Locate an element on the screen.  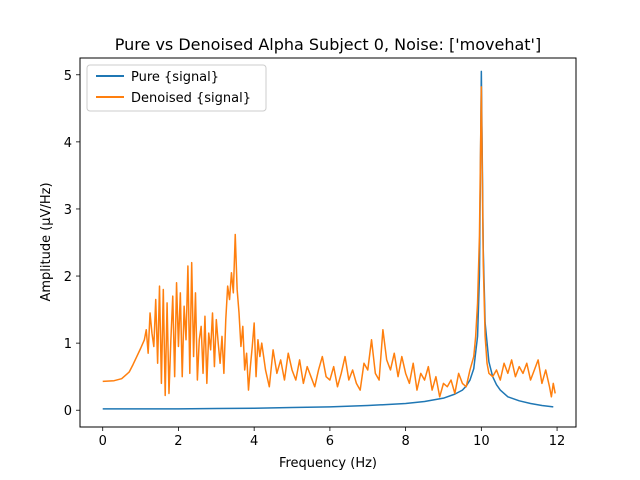
x-axis-label: Frequency (Hz) is located at coordinates (328, 463).